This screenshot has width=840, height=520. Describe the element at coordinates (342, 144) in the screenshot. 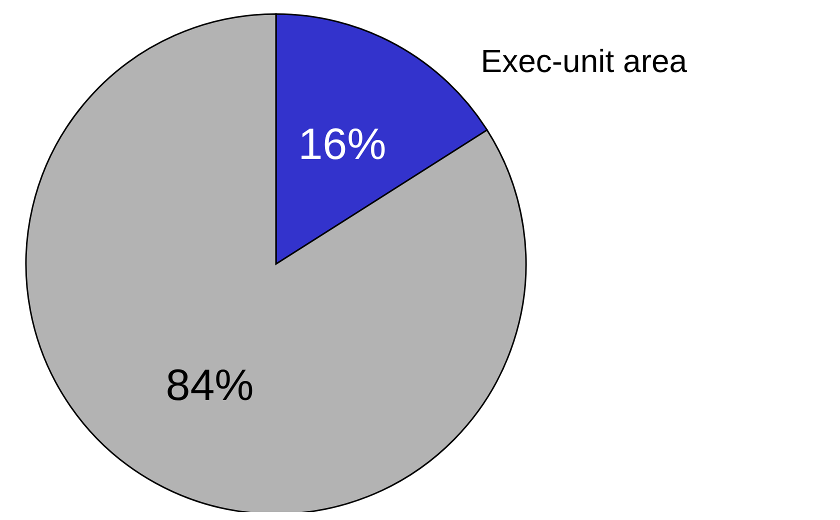

I see `data-label: 16%` at that location.